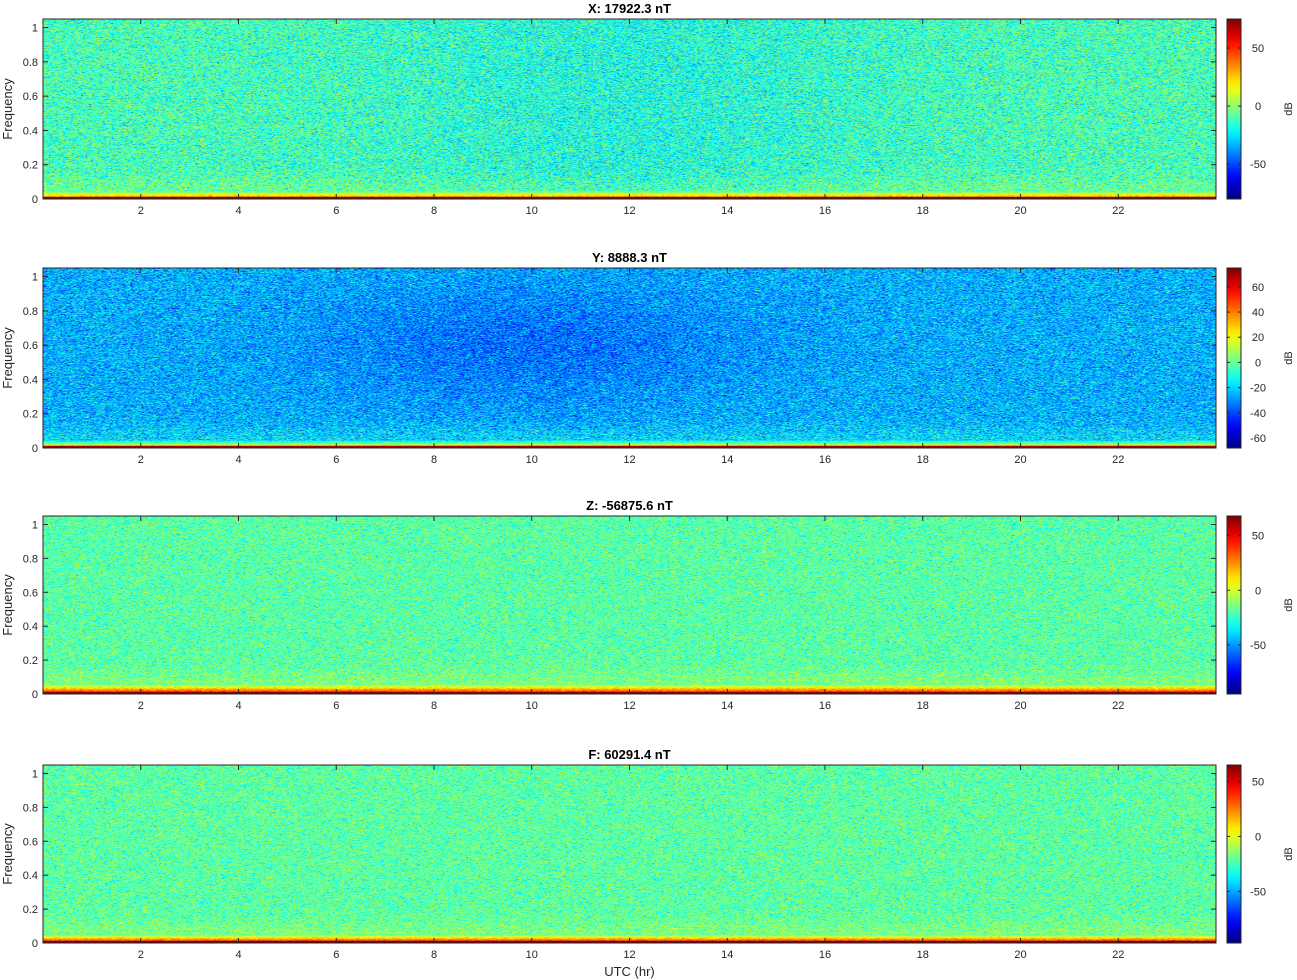 Image resolution: width=1297 pixels, height=980 pixels. What do you see at coordinates (1258, 313) in the screenshot?
I see `colorbar-tick-label: 40` at bounding box center [1258, 313].